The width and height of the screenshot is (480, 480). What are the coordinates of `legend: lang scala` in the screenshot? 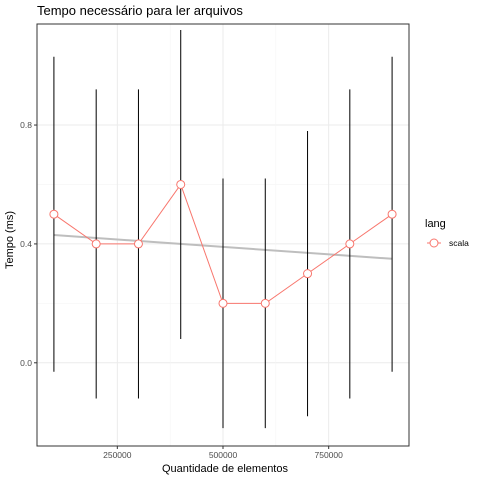 It's located at (447, 233).